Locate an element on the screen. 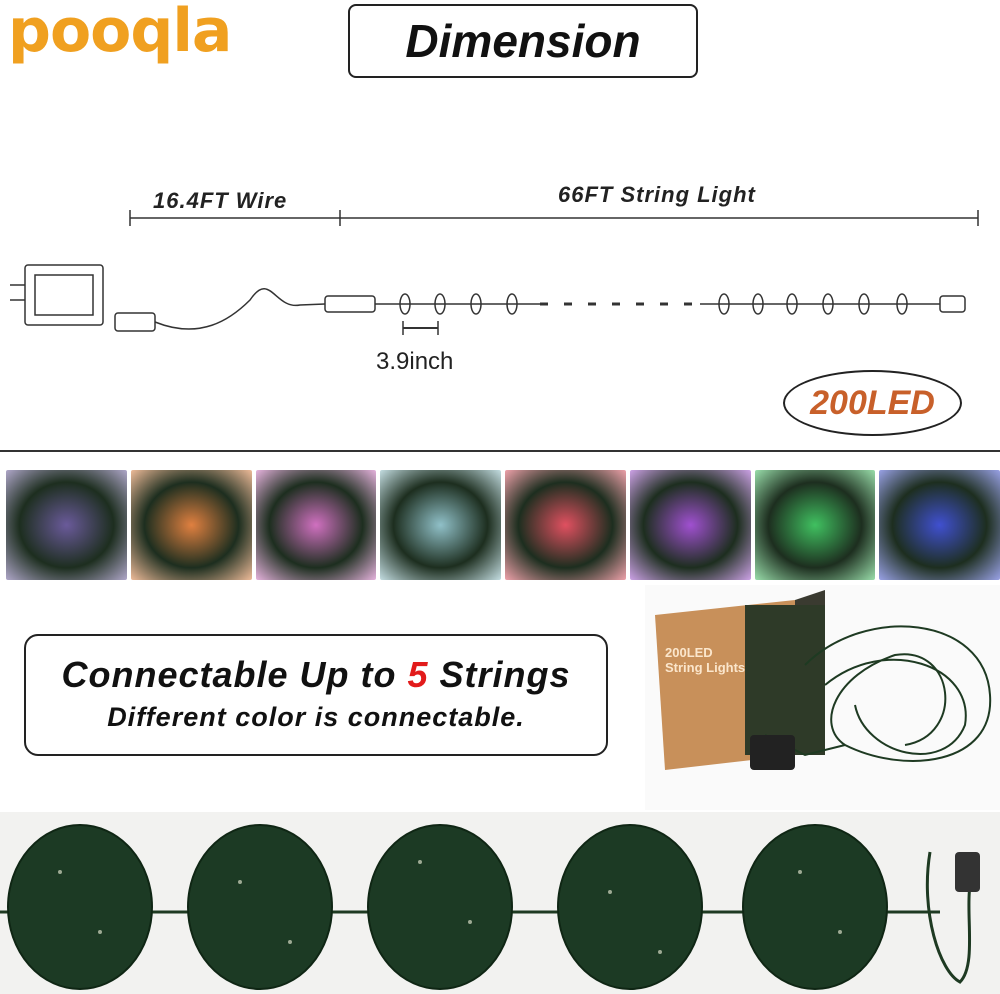 This screenshot has height=994, width=1000. brand-logo: pooqla is located at coordinates (120, 33).